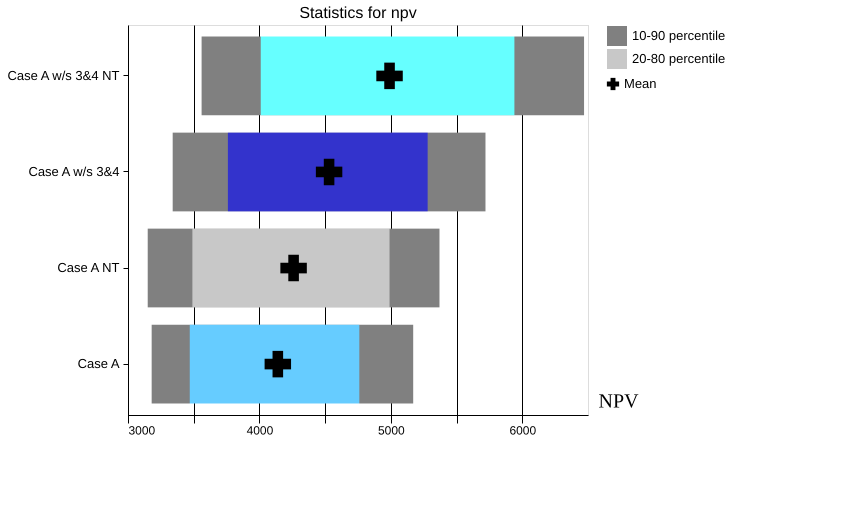  Describe the element at coordinates (64, 75) in the screenshot. I see `y-tick-label: Case A w/s 3&4 NT` at that location.